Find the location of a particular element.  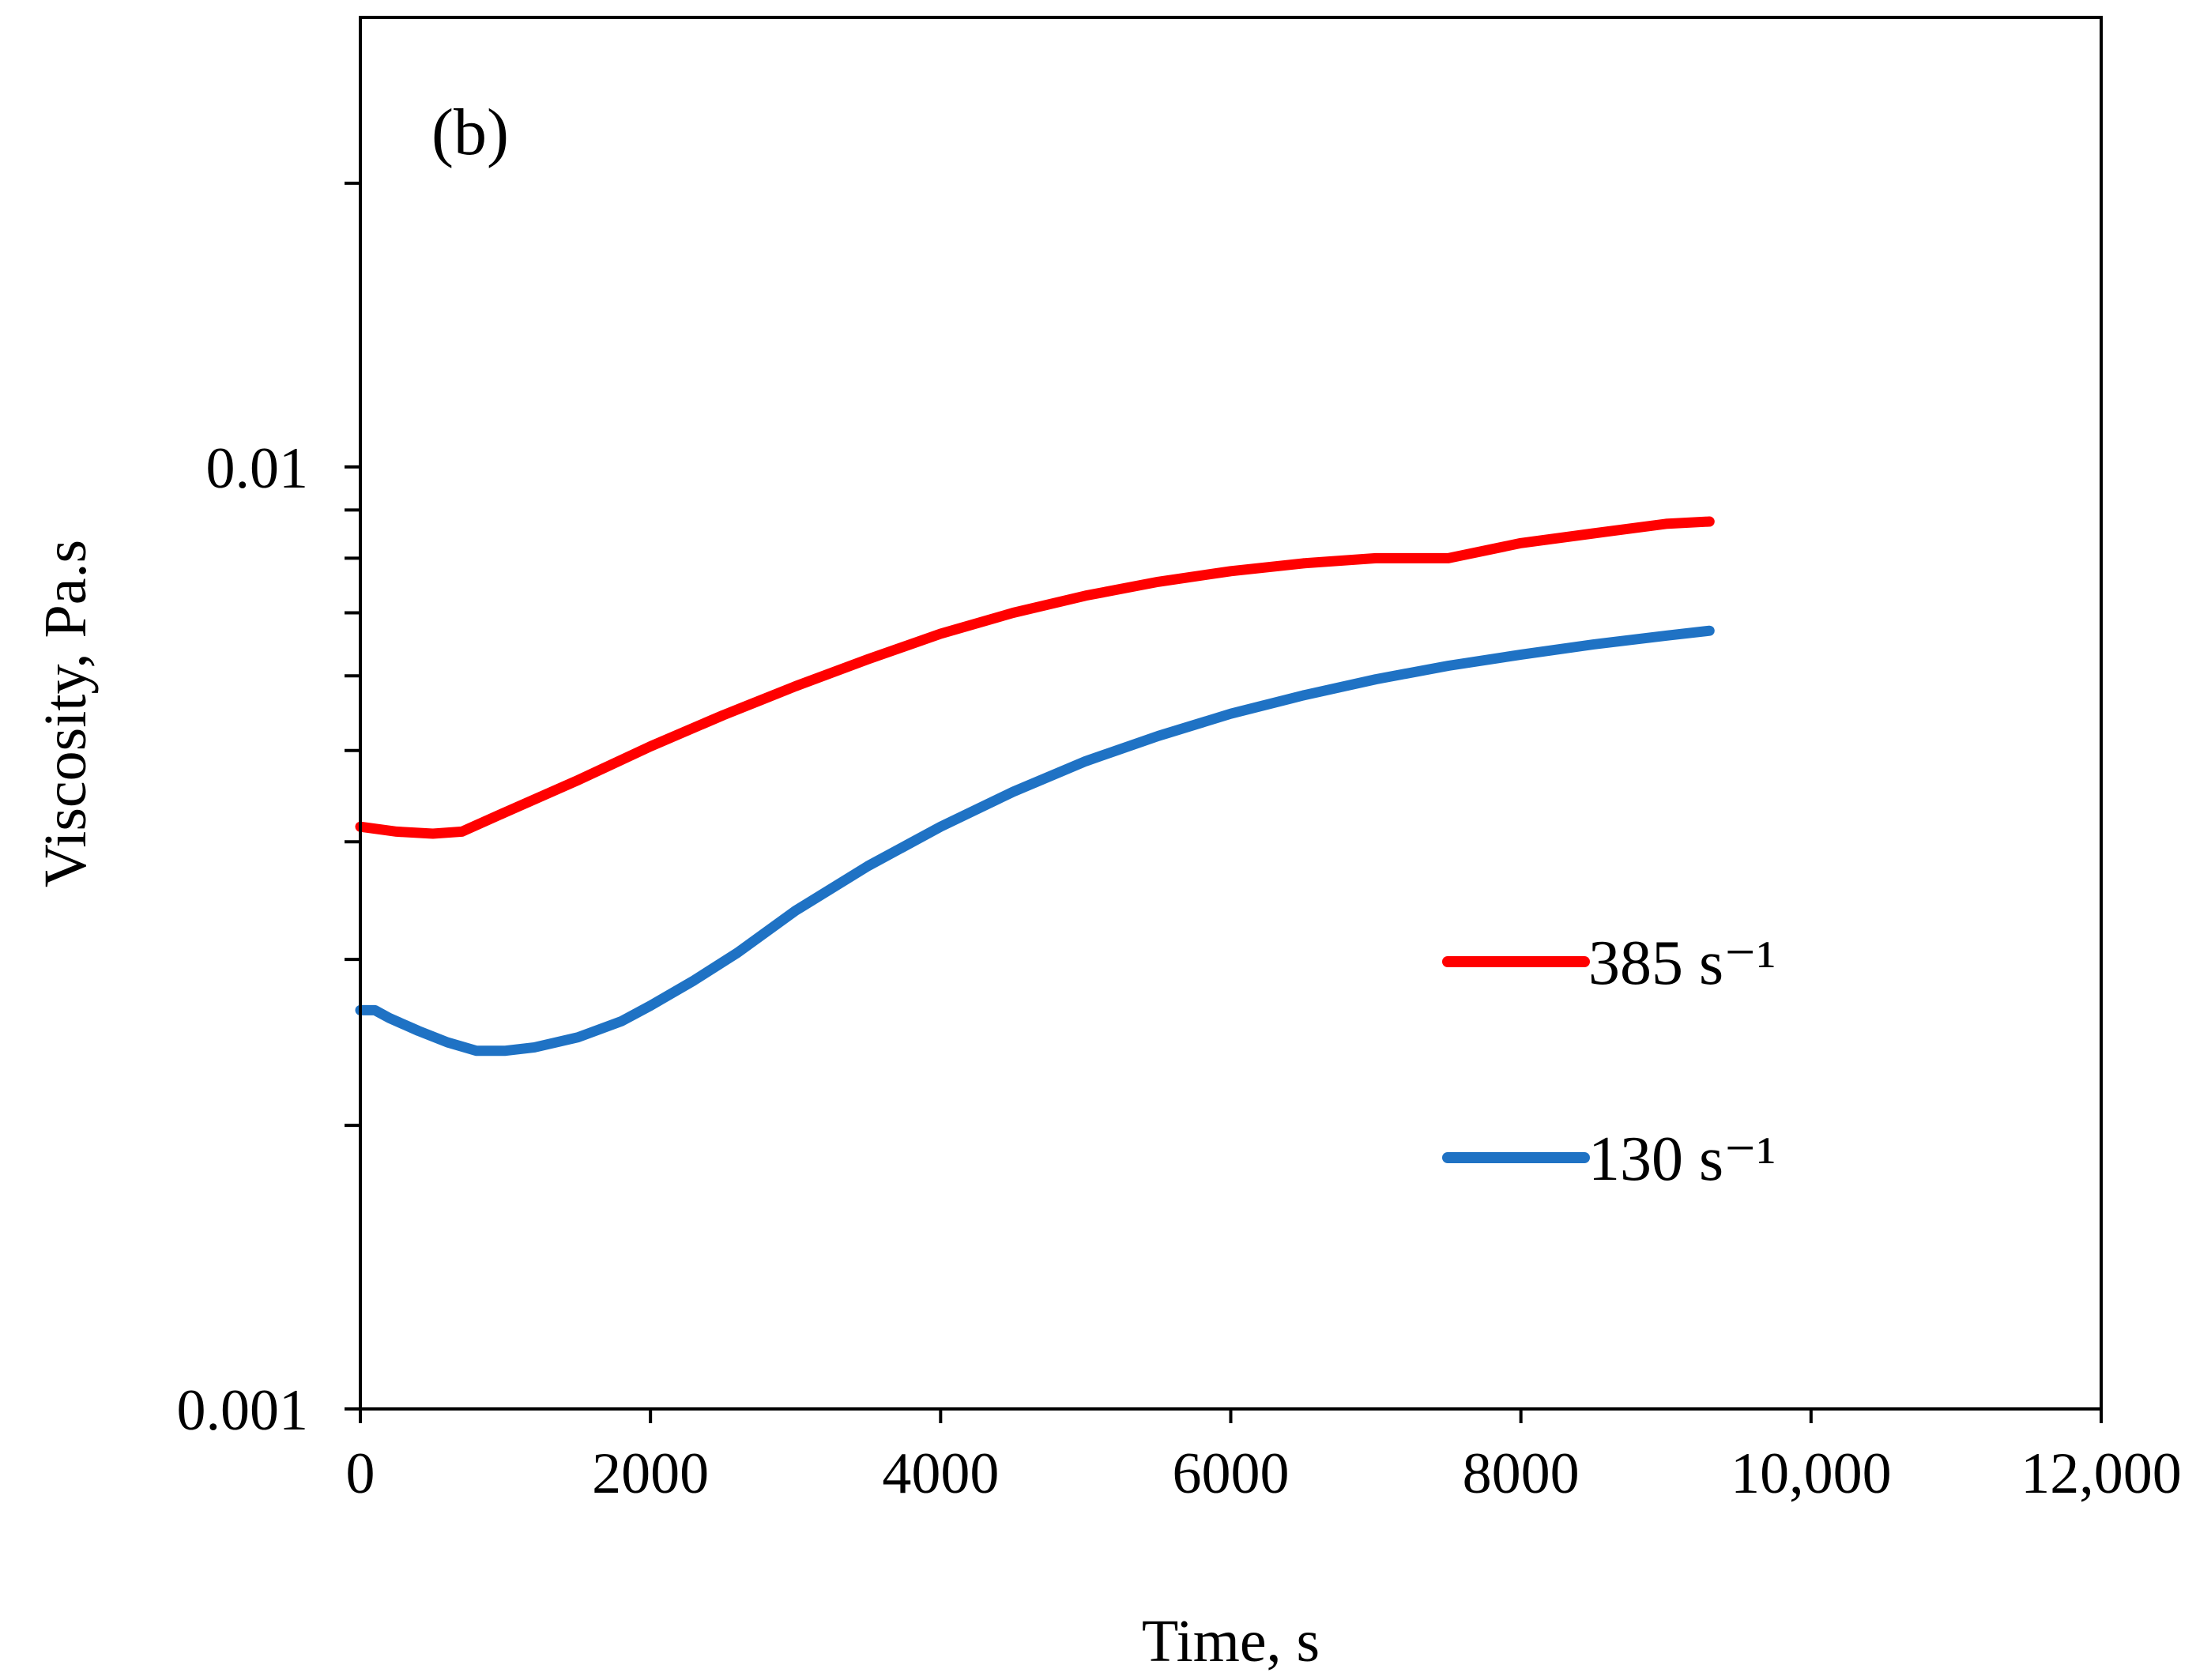

legend-label-2: 130 s⁻¹ is located at coordinates (1682, 1159).